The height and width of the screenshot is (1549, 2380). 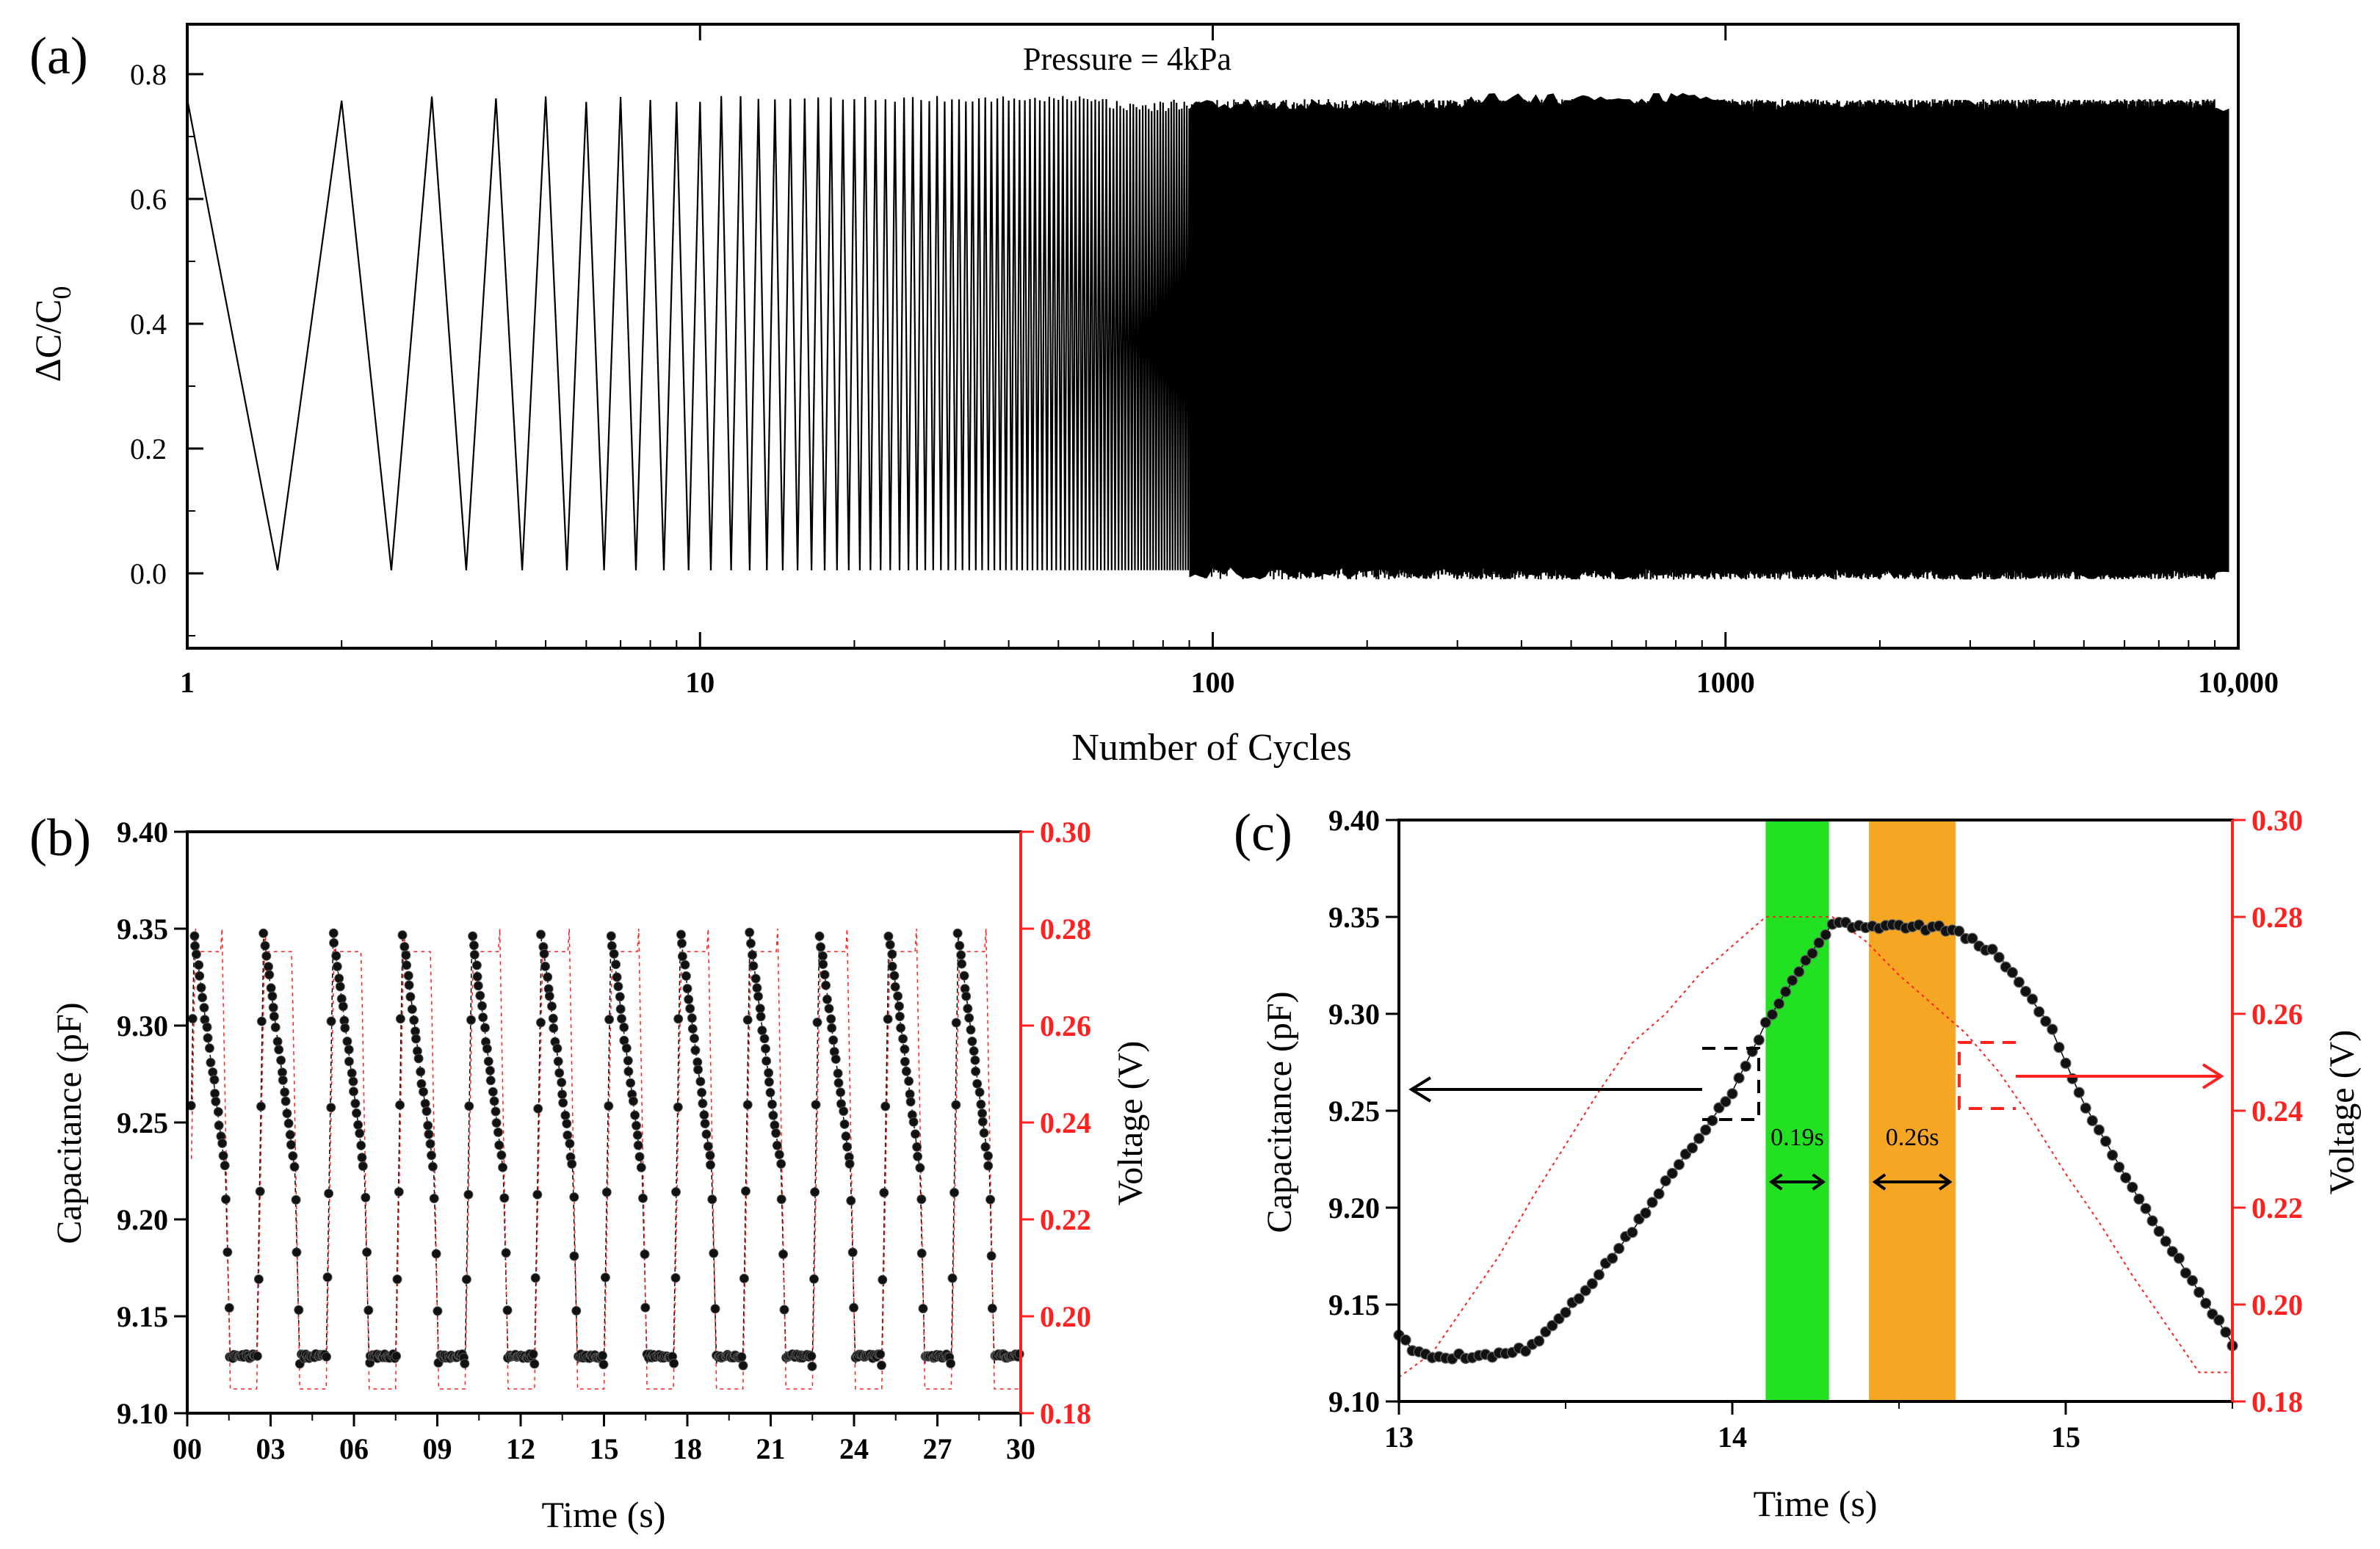 I want to click on panel-b-xtick-label: 03, so click(x=271, y=1448).